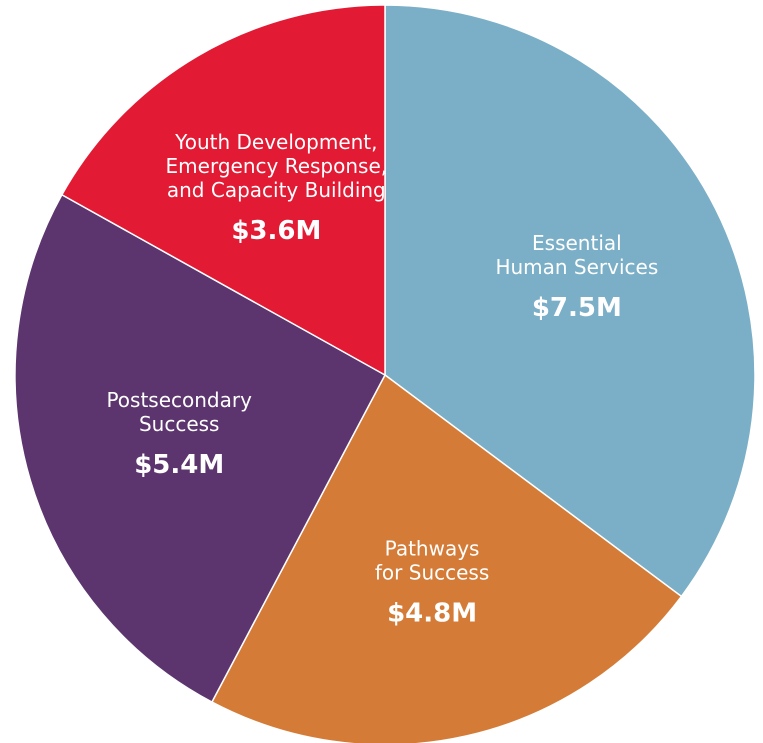 The width and height of the screenshot is (763, 743). I want to click on slice-label-postsecondary-success-line-1: Postsecondary, so click(179, 400).